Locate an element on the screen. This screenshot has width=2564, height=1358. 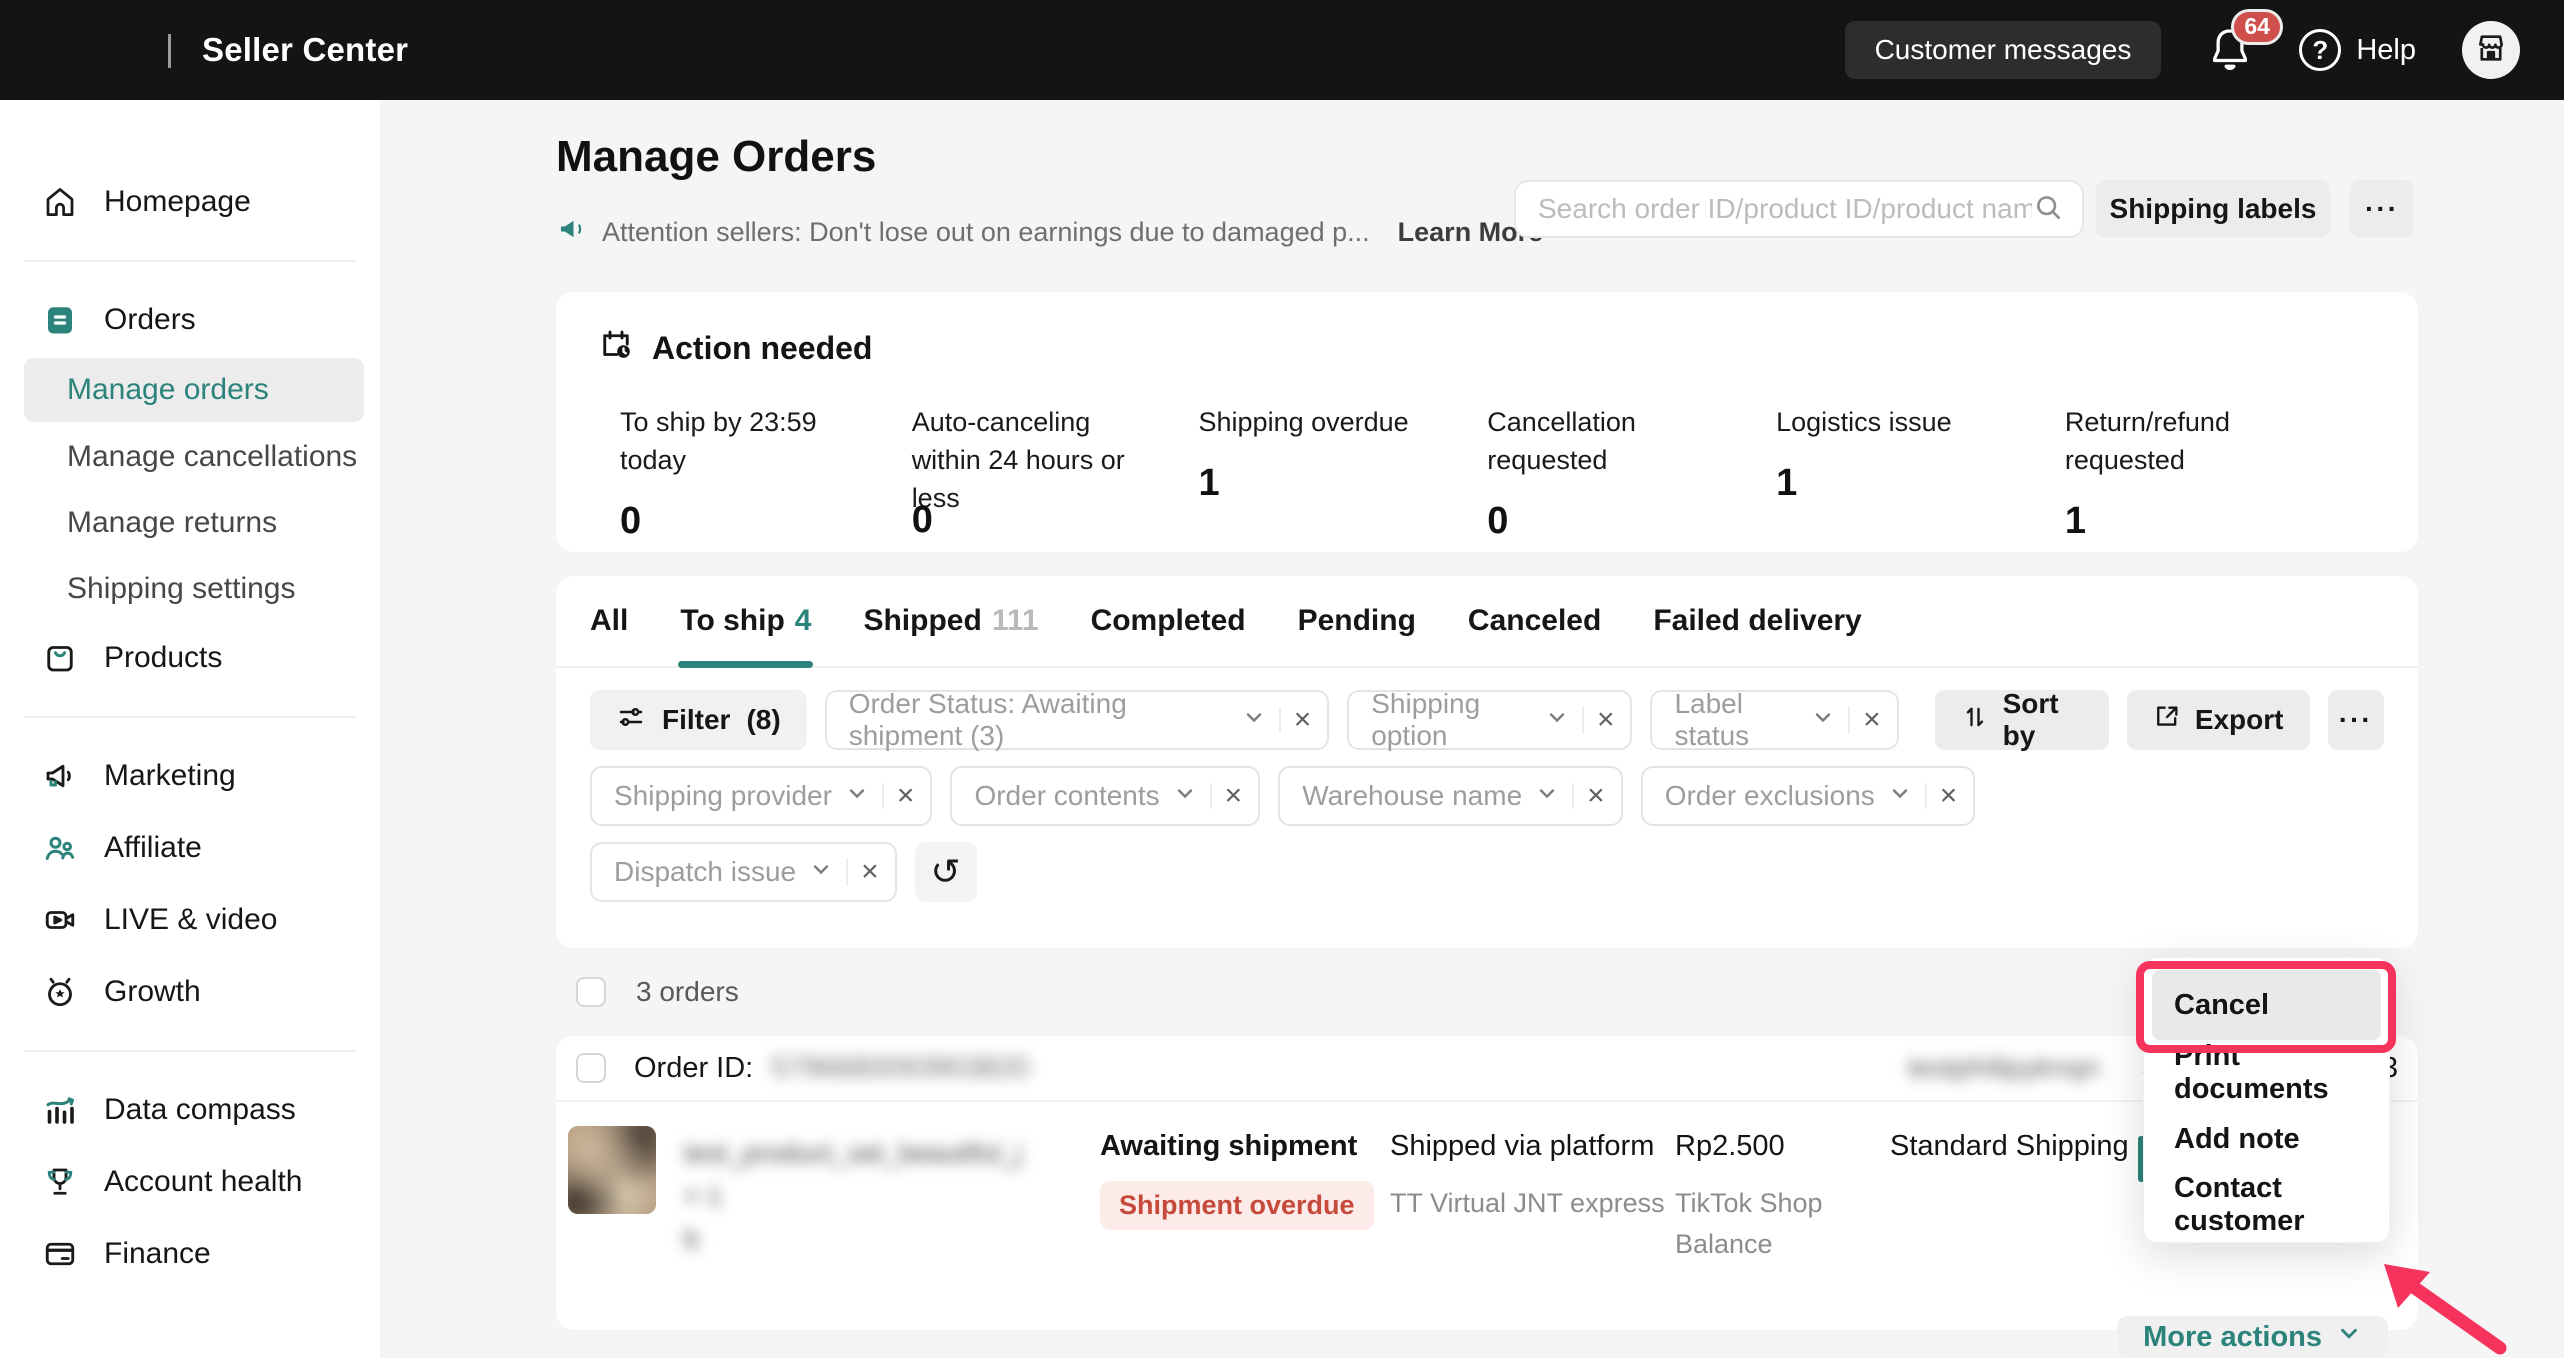
reset-filters-button: ↺ is located at coordinates (945, 872).